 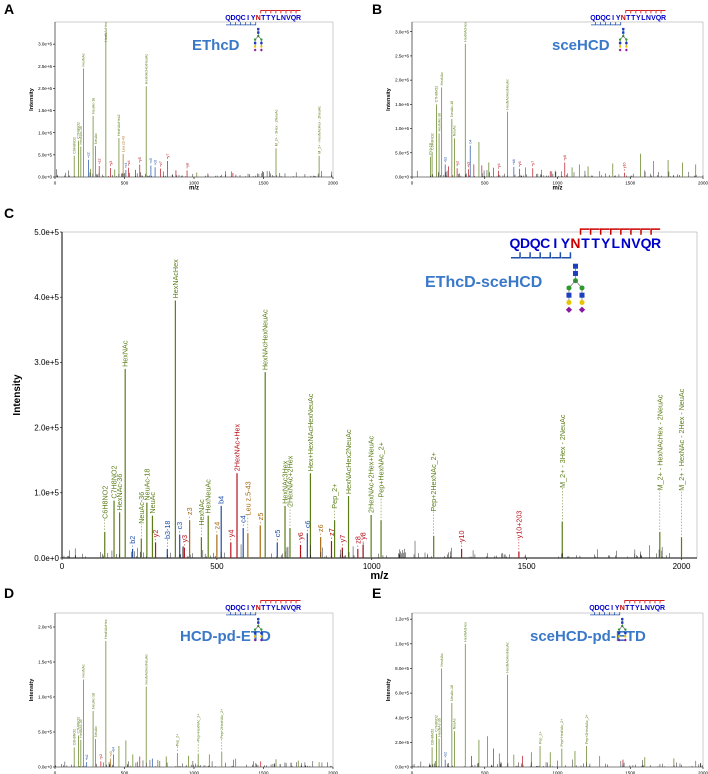 I want to click on peak-label: Pep-18, so click(x=431, y=149).